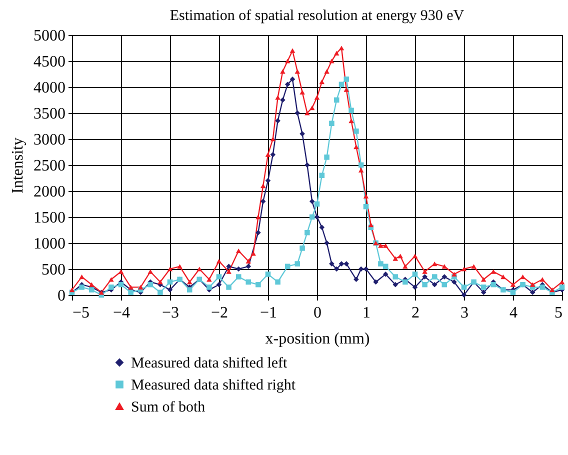 The height and width of the screenshot is (455, 568). What do you see at coordinates (168, 408) in the screenshot?
I see `legend-label: Sum of both` at bounding box center [168, 408].